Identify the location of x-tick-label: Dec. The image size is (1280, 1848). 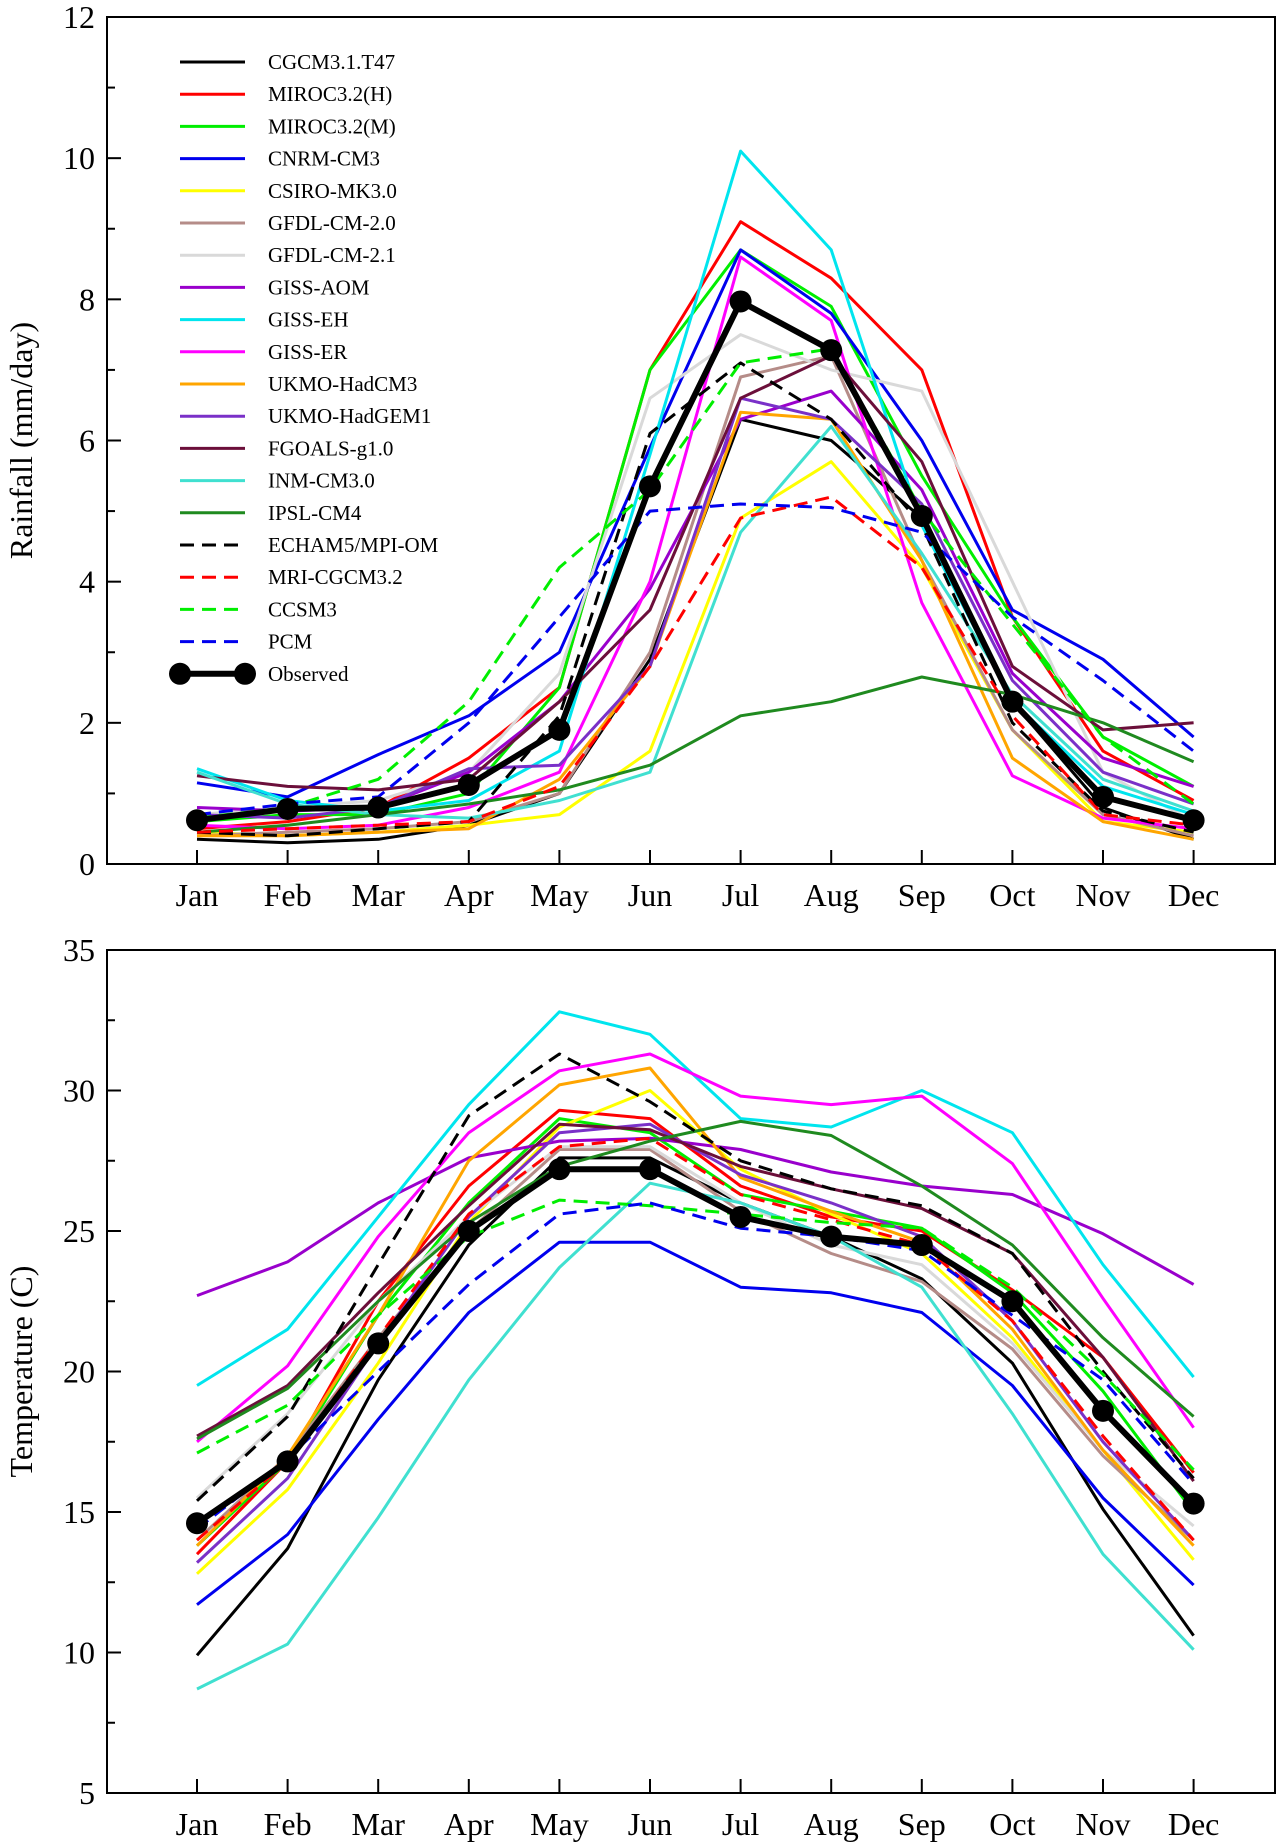
(1194, 895).